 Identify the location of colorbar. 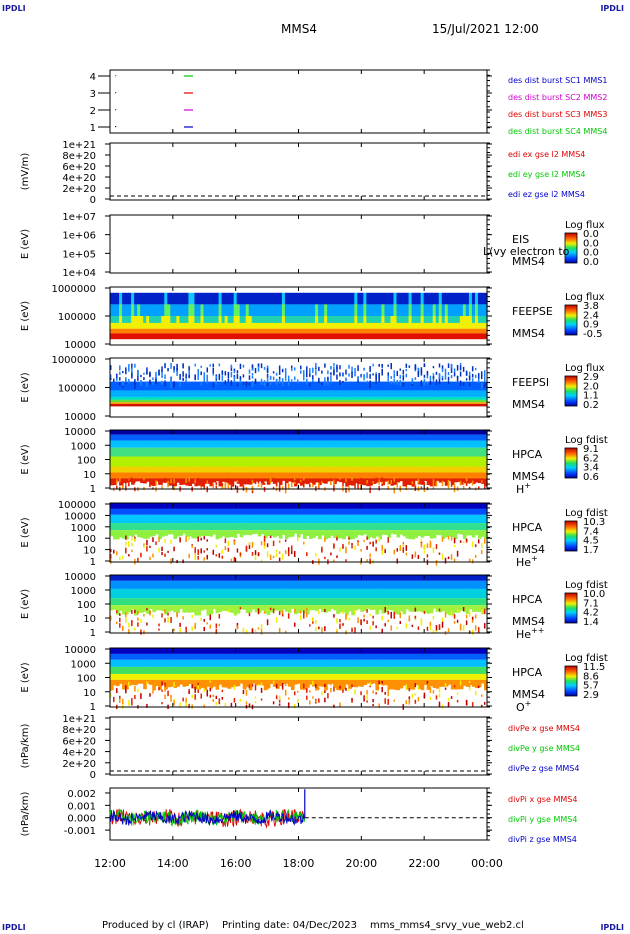
(571, 320).